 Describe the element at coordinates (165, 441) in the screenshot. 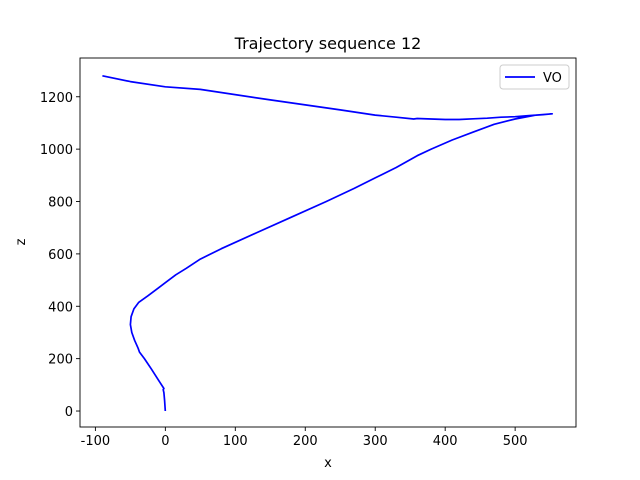

I see `x-tick-label: 0` at that location.